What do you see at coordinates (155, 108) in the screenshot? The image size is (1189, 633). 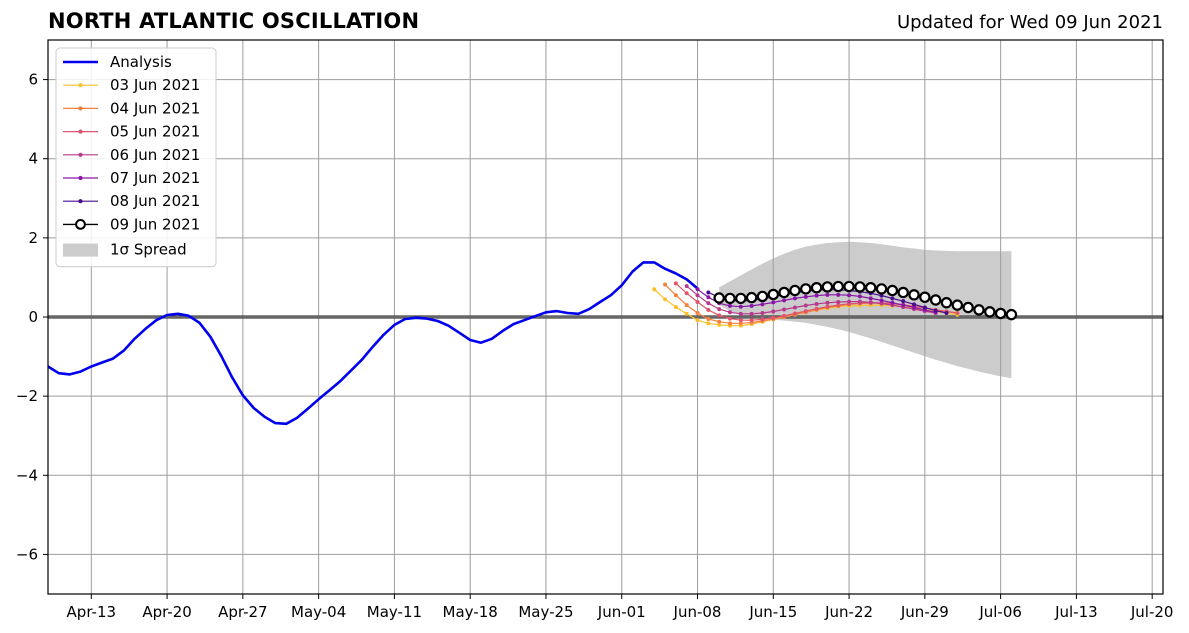 I see `legend-label: 04 Jun 2021` at bounding box center [155, 108].